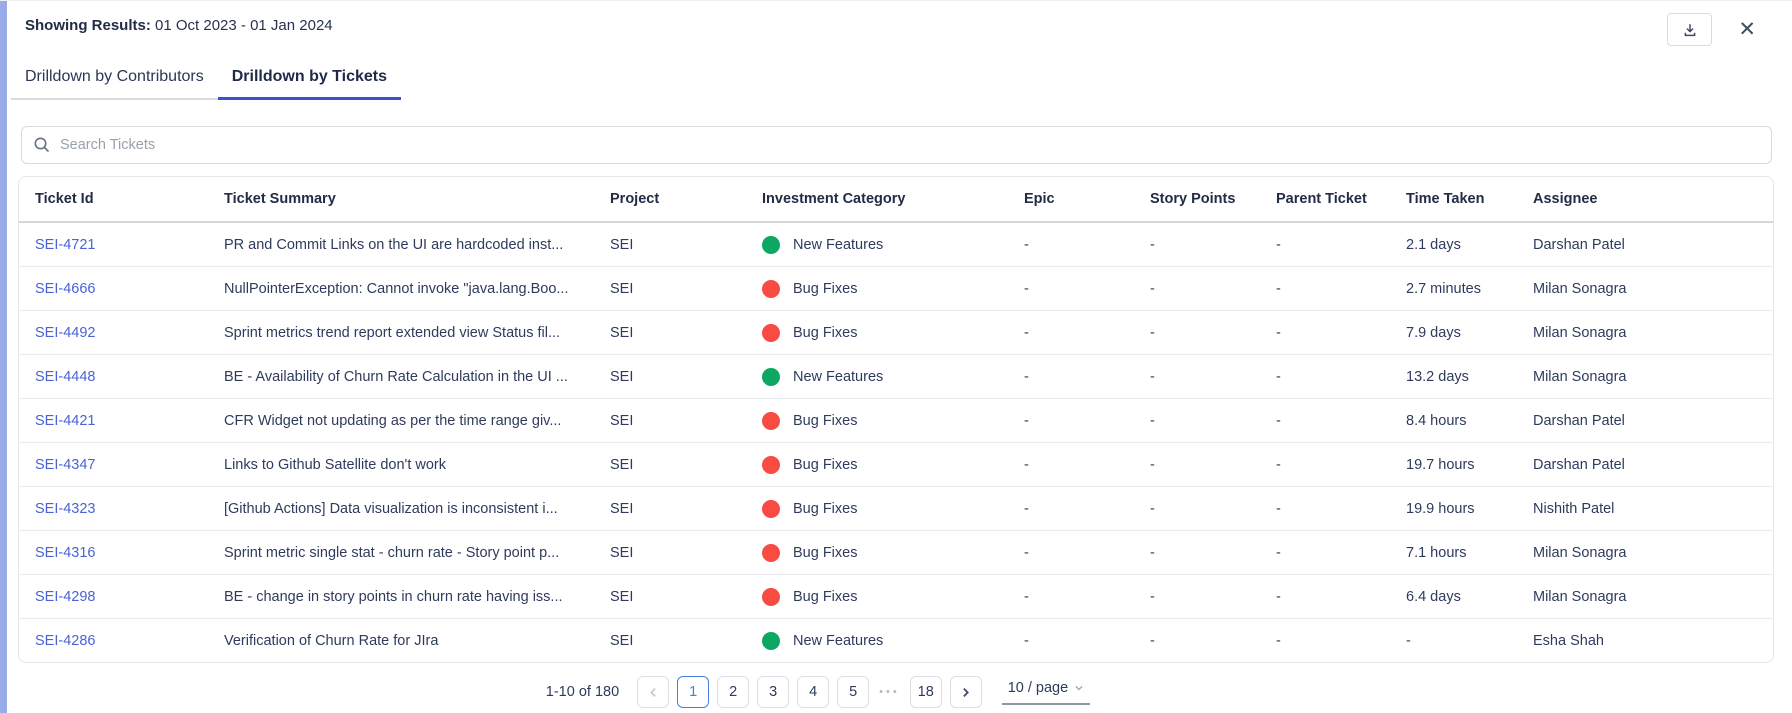  What do you see at coordinates (114, 84) in the screenshot?
I see `tab-drilldown-by-contributors: Drilldown by Contributors` at bounding box center [114, 84].